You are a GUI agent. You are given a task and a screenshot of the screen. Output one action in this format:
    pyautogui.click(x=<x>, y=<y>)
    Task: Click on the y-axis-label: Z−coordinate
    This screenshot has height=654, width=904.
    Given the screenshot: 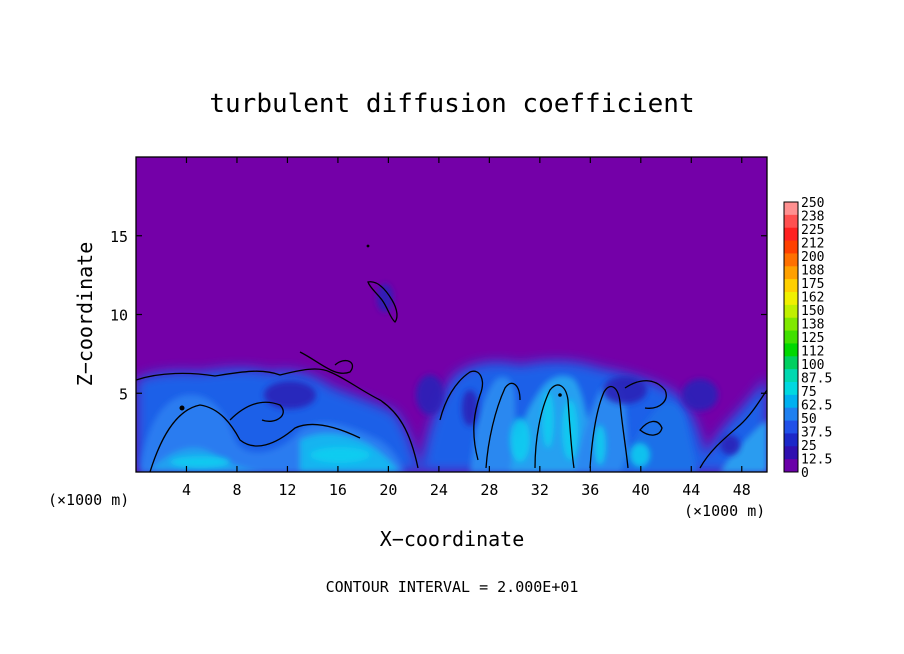 What is the action you would take?
    pyautogui.click(x=85, y=314)
    